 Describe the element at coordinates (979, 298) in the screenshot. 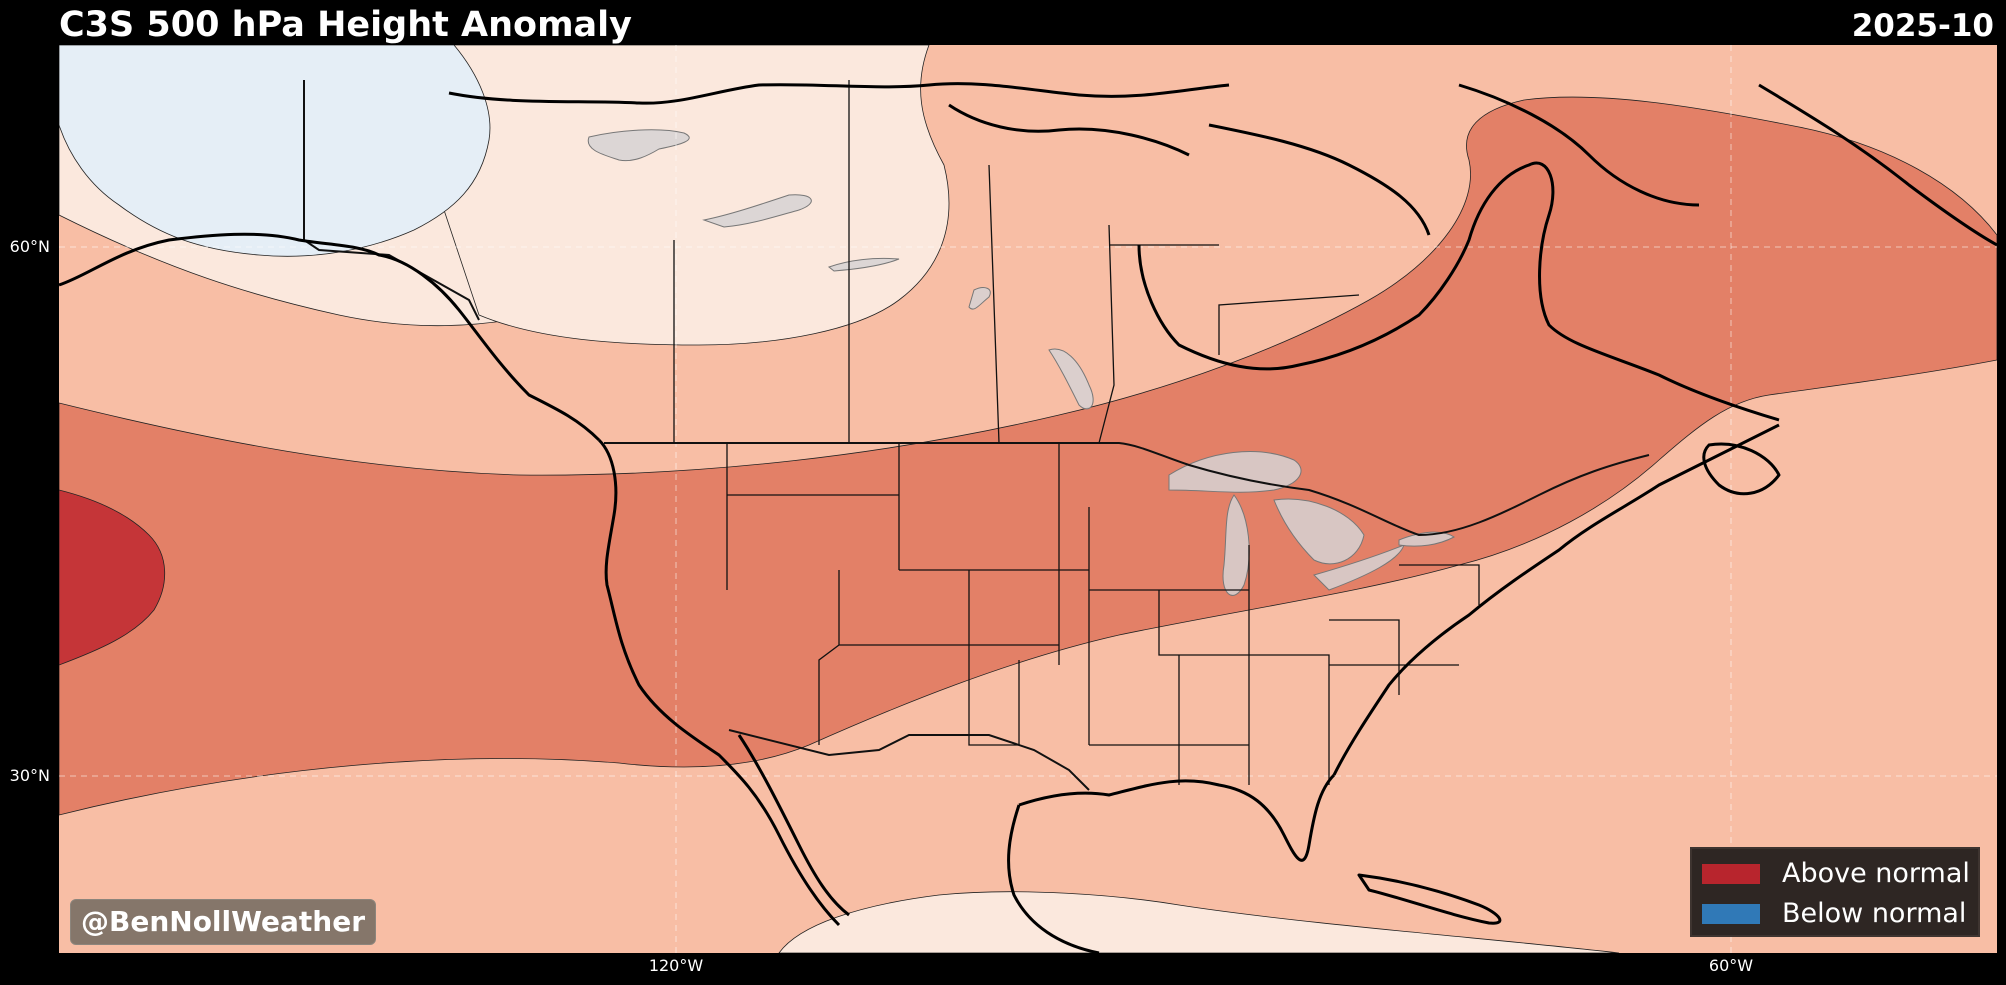

I see `reindeer-lake` at that location.